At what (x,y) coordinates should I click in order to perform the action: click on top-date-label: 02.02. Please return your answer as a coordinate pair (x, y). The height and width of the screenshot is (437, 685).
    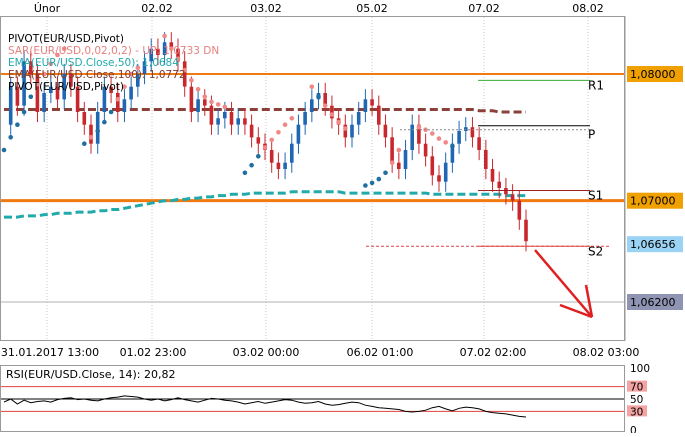
    Looking at the image, I should click on (157, 8).